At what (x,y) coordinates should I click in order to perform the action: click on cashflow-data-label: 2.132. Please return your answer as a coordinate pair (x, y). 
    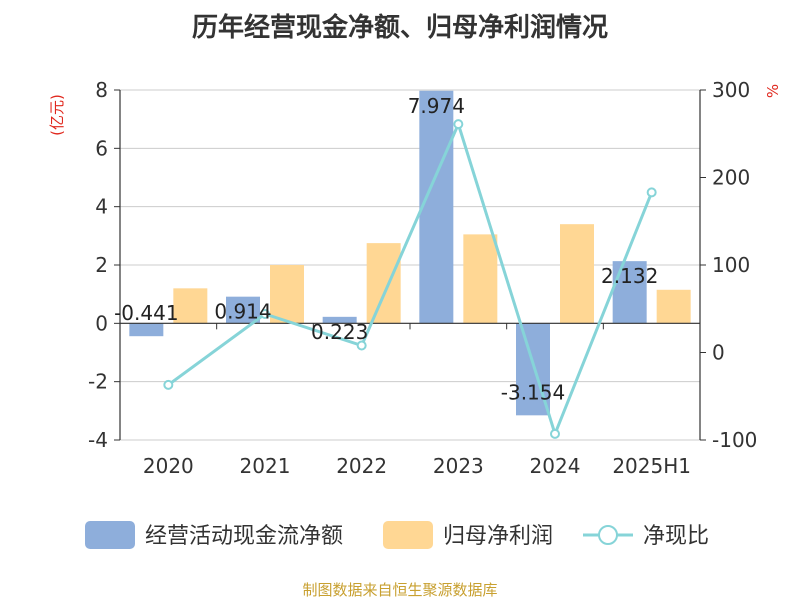
    Looking at the image, I should click on (629, 276).